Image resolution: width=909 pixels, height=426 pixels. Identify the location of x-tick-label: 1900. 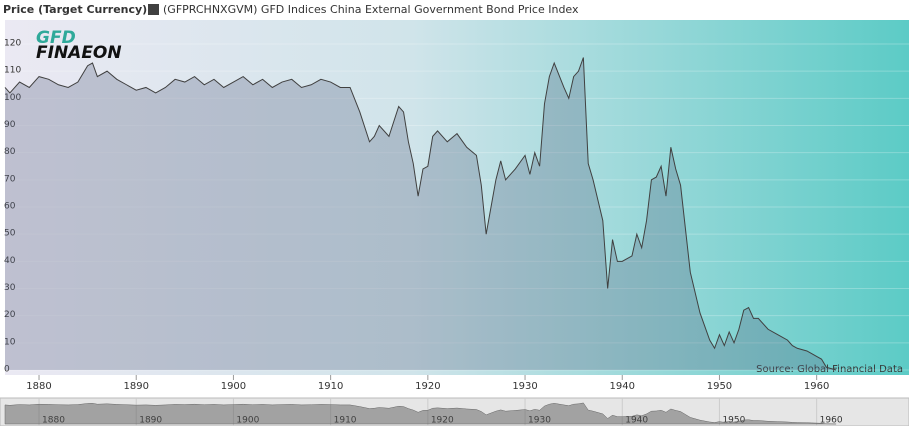
(233, 386).